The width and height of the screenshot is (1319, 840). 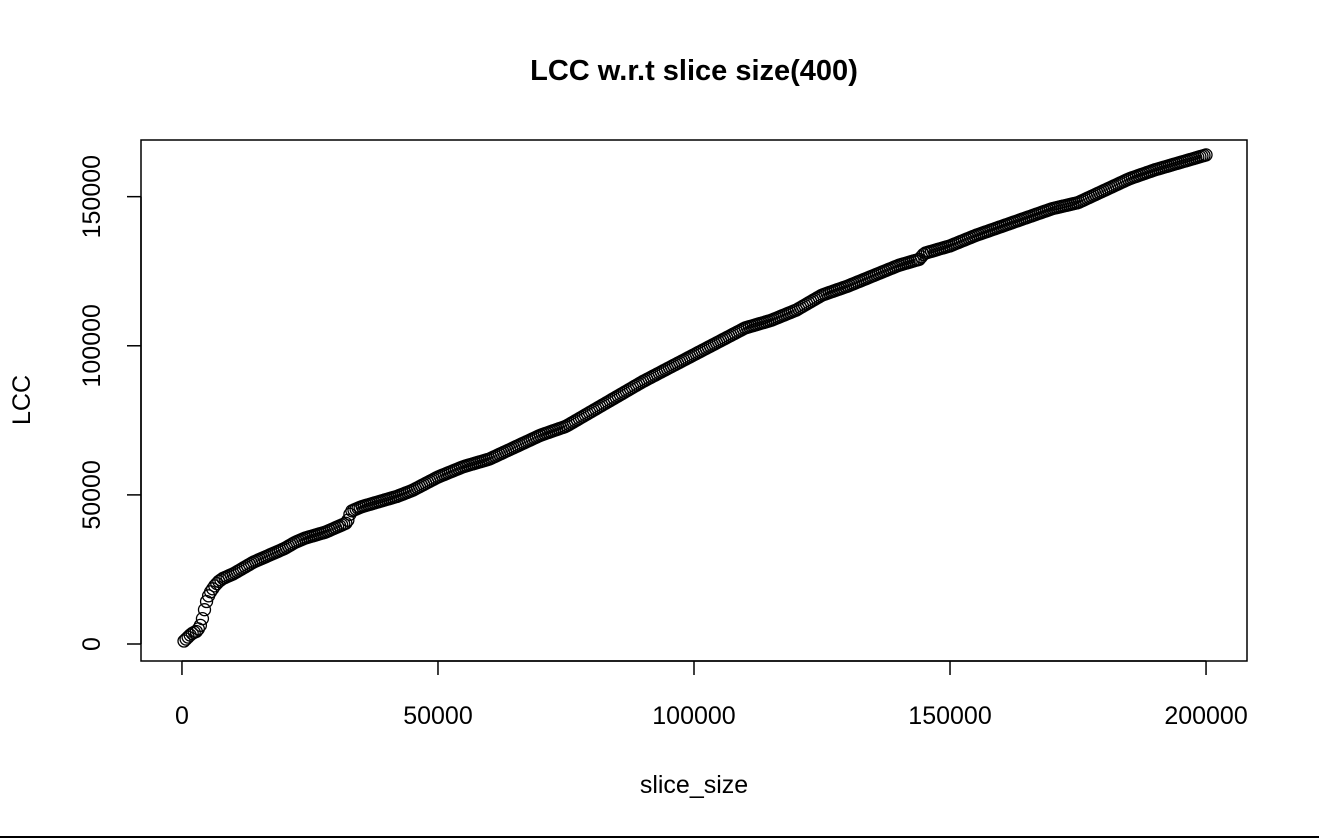 What do you see at coordinates (22, 400) in the screenshot?
I see `y-axis-label: LCC` at bounding box center [22, 400].